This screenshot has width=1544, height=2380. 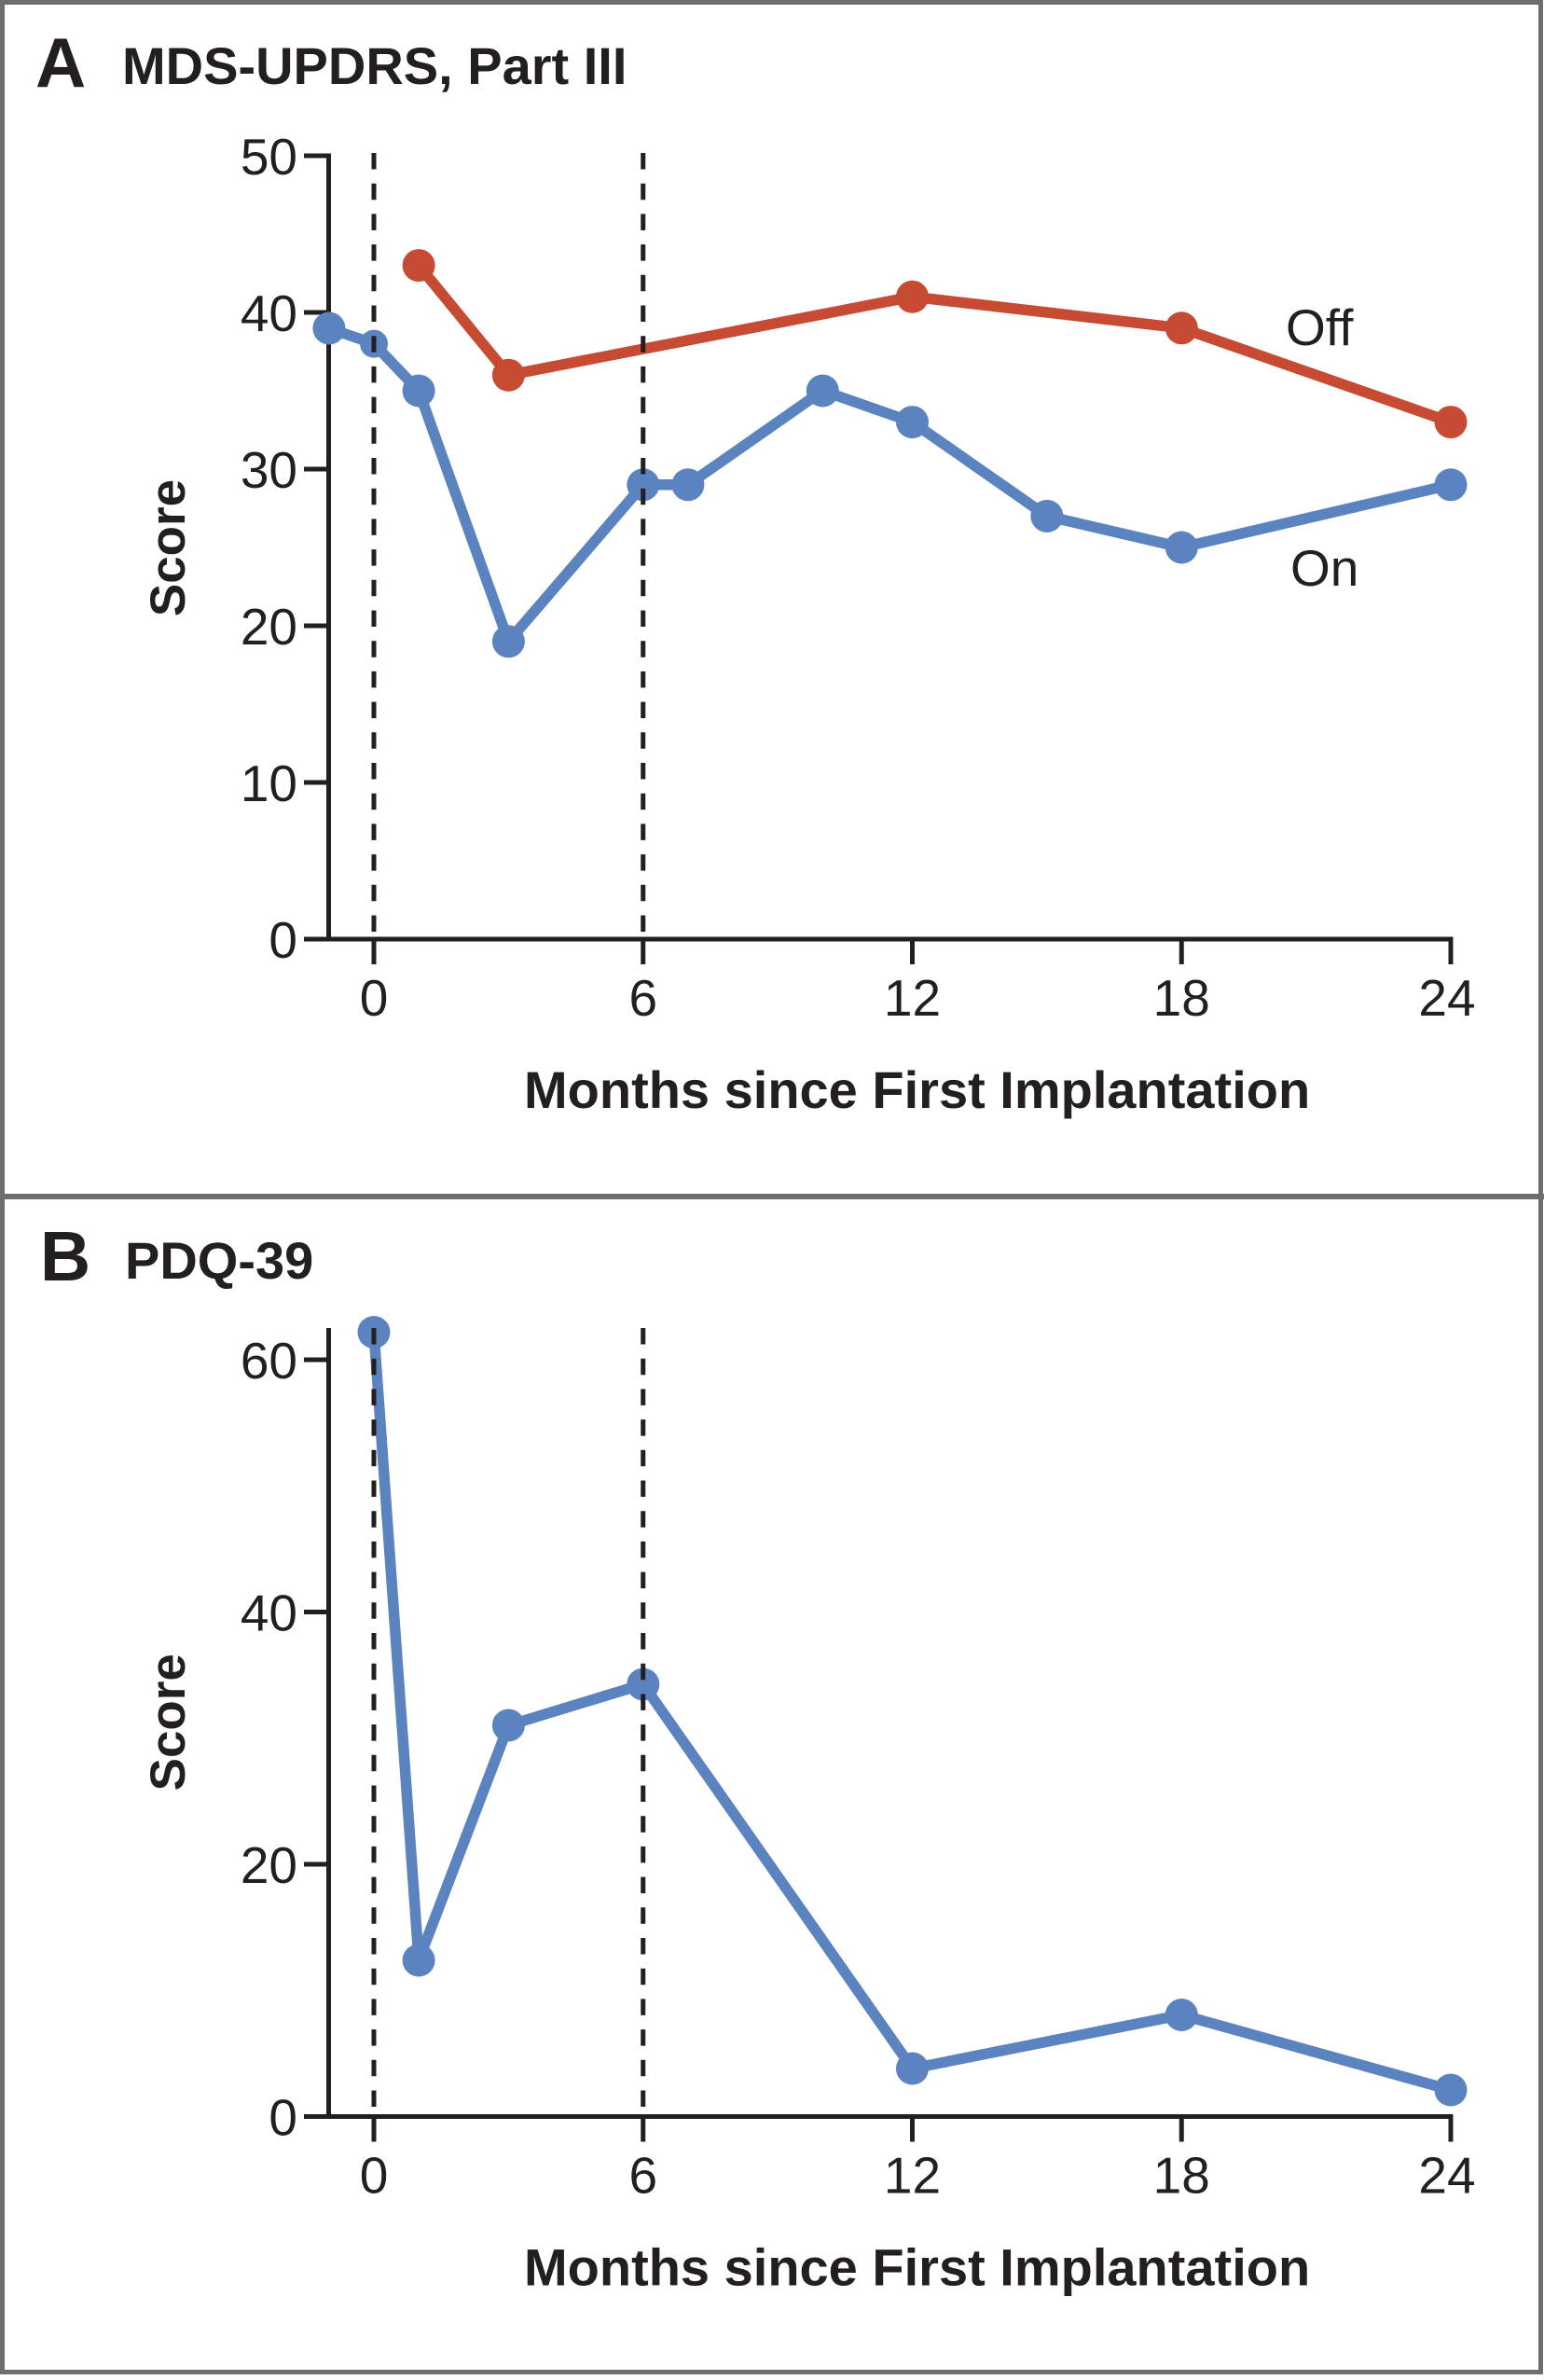 What do you see at coordinates (219, 1260) in the screenshot?
I see `svg-text: PDQ-39` at bounding box center [219, 1260].